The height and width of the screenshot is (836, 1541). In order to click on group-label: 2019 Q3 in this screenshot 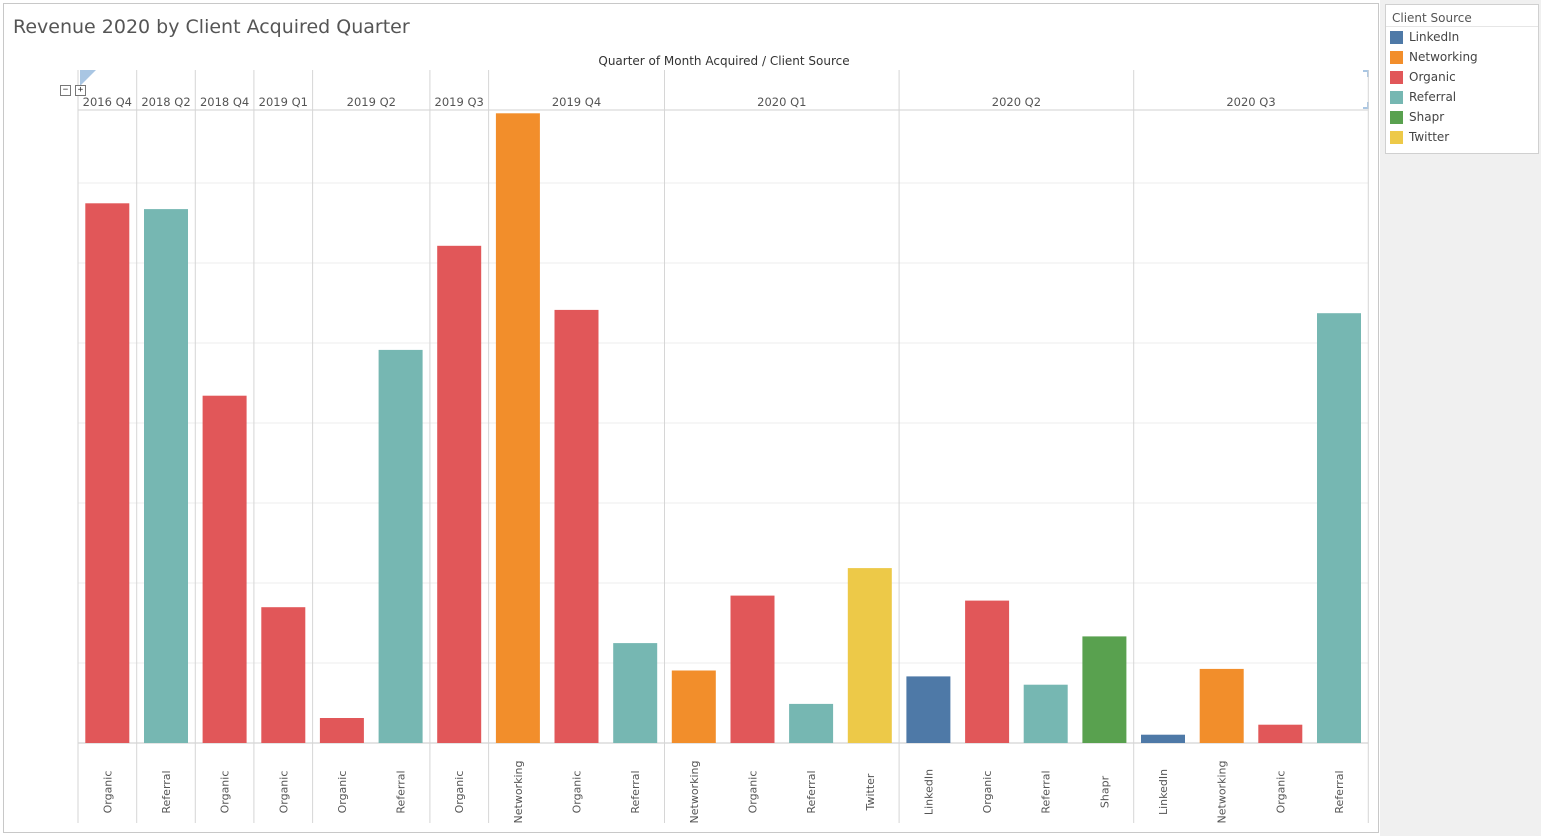, I will do `click(459, 102)`.